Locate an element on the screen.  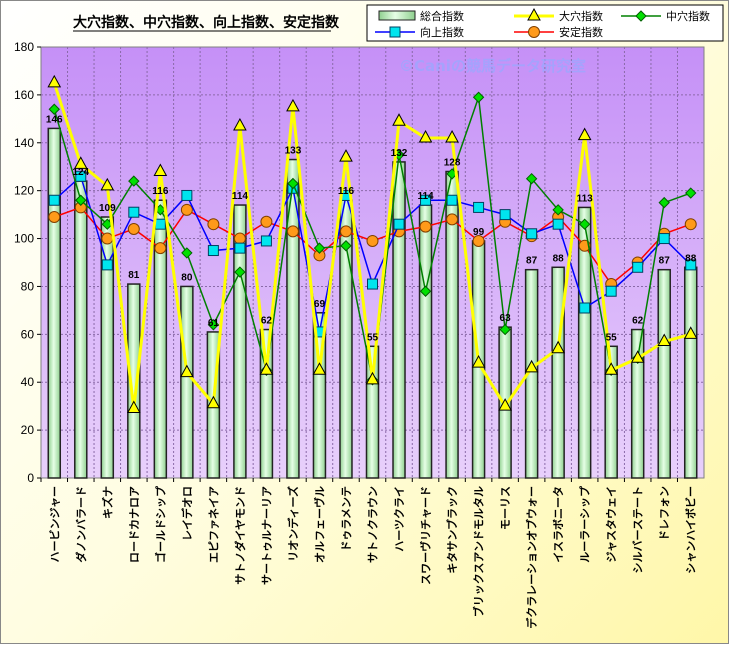
x-tick-label: サトノクラウン is located at coordinates (373, 524).